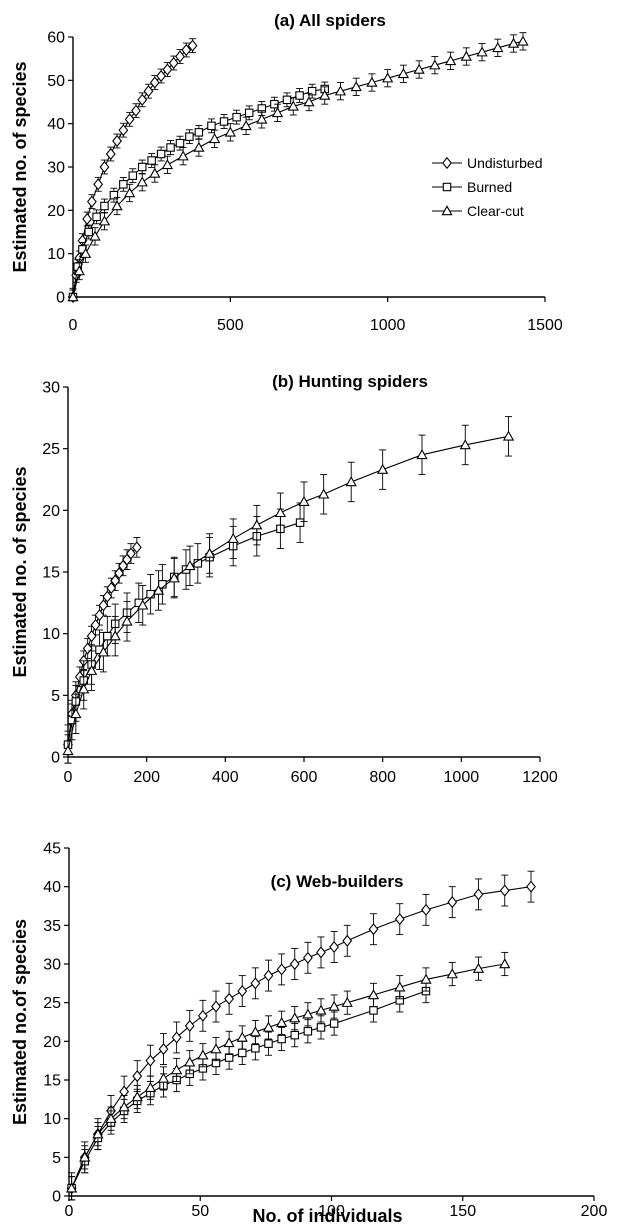  Describe the element at coordinates (51, 634) in the screenshot. I see `y-tick-label: 10` at that location.